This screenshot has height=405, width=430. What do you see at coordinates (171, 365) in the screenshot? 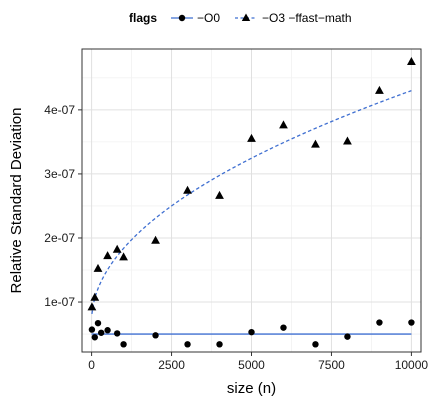
I see `x-tick-label: 2500` at bounding box center [171, 365].